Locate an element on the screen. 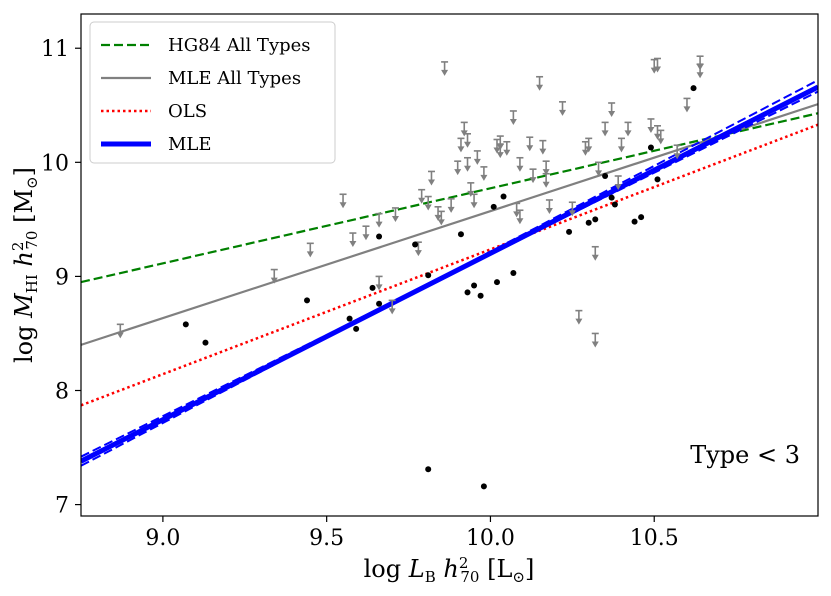  y-tick-label-0: 7 is located at coordinates (62, 506).